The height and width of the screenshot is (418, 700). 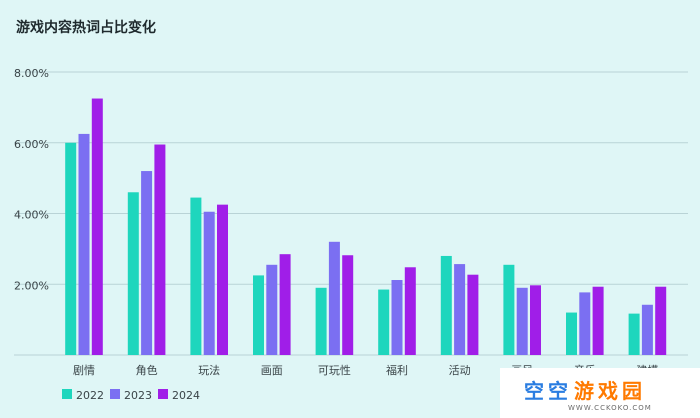 I want to click on x-tick-label: 福利, so click(x=397, y=370).